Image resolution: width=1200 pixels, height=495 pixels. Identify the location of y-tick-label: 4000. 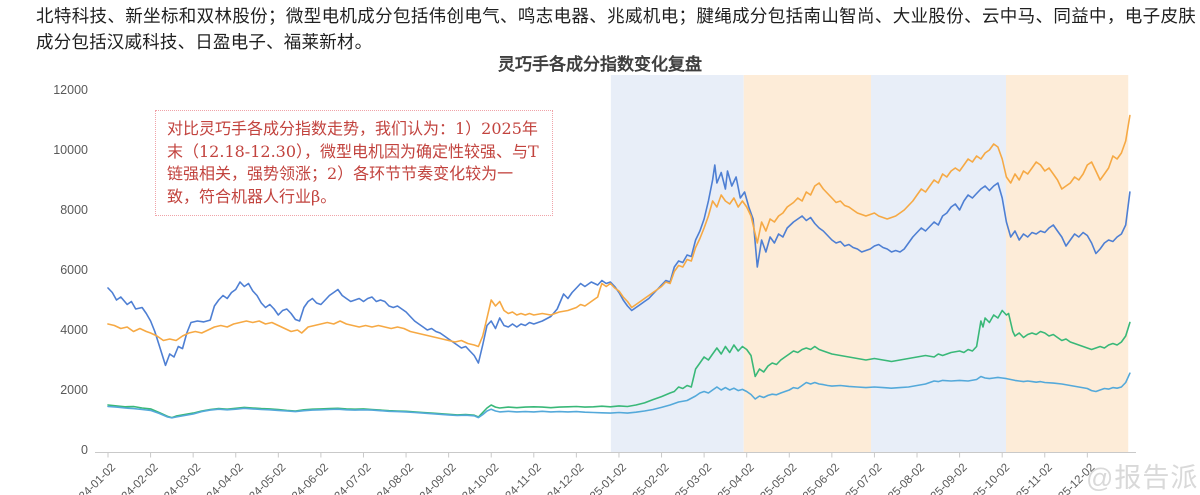
(74, 330).